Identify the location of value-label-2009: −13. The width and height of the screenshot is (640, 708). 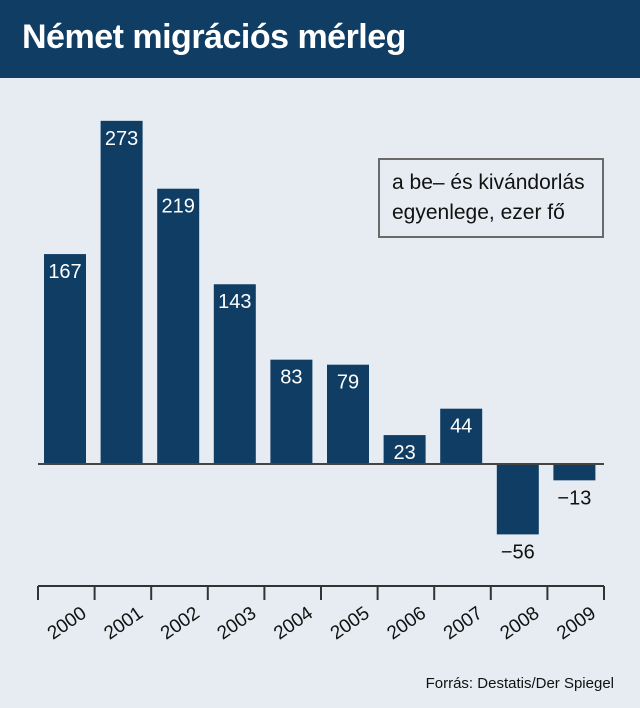
(574, 498).